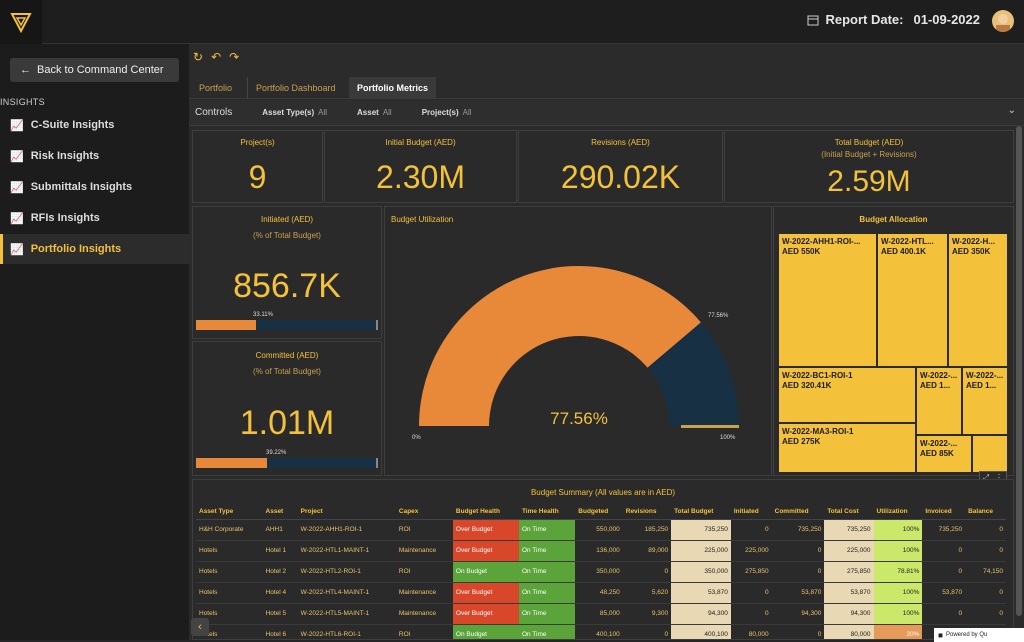 Image resolution: width=1024 pixels, height=642 pixels. What do you see at coordinates (257, 177) in the screenshot?
I see `kpi-value: 9` at bounding box center [257, 177].